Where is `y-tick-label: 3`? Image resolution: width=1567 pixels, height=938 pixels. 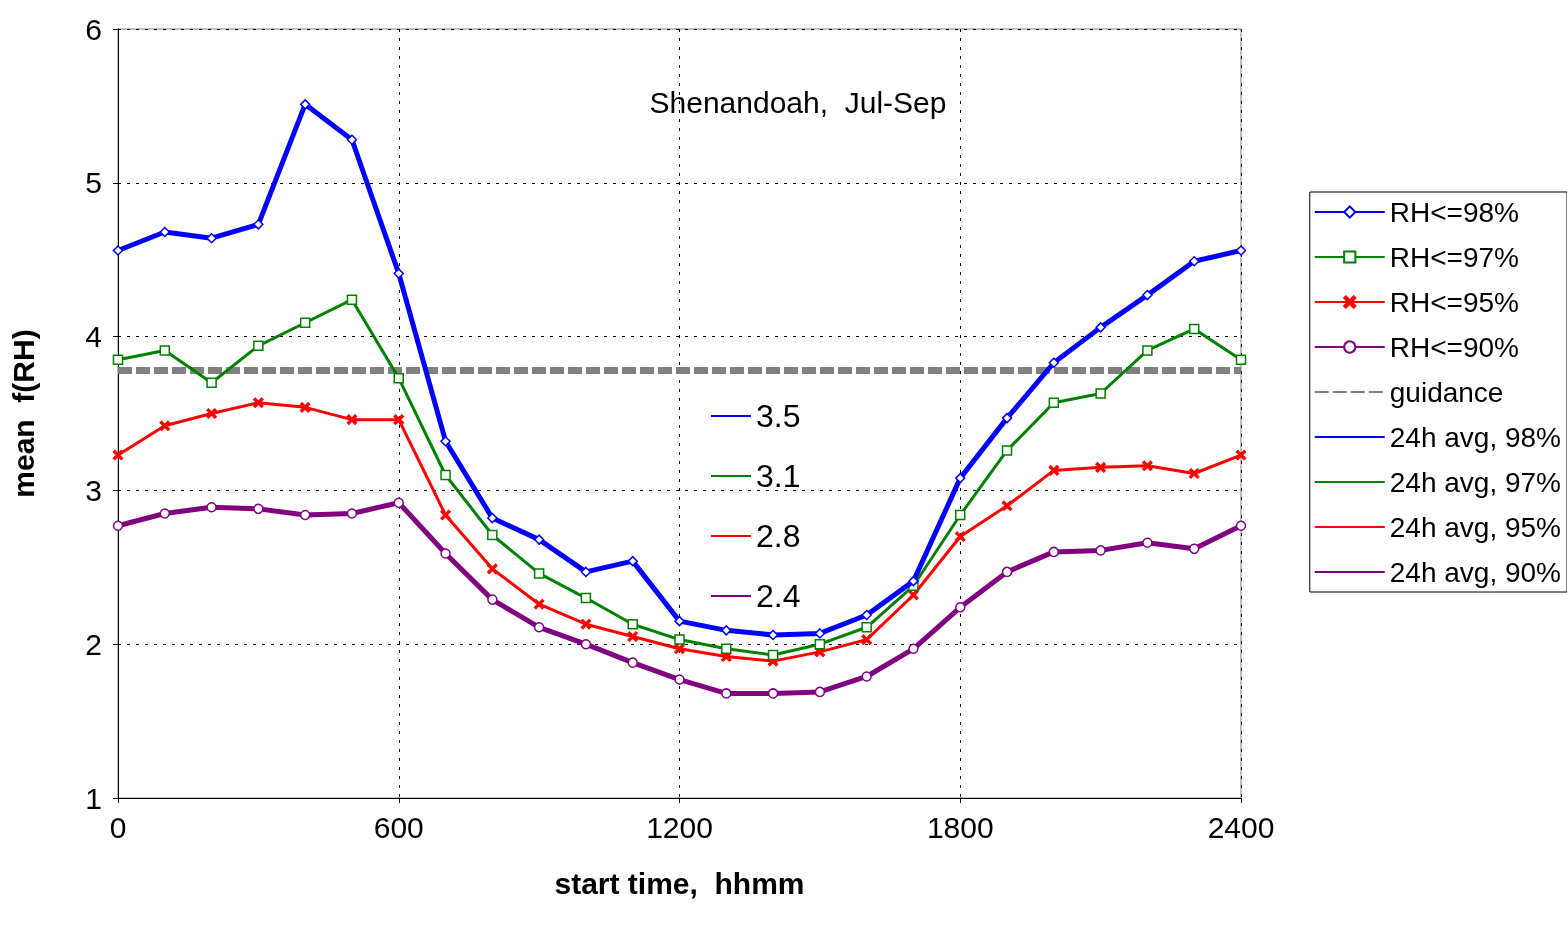
y-tick-label: 3 is located at coordinates (93, 490).